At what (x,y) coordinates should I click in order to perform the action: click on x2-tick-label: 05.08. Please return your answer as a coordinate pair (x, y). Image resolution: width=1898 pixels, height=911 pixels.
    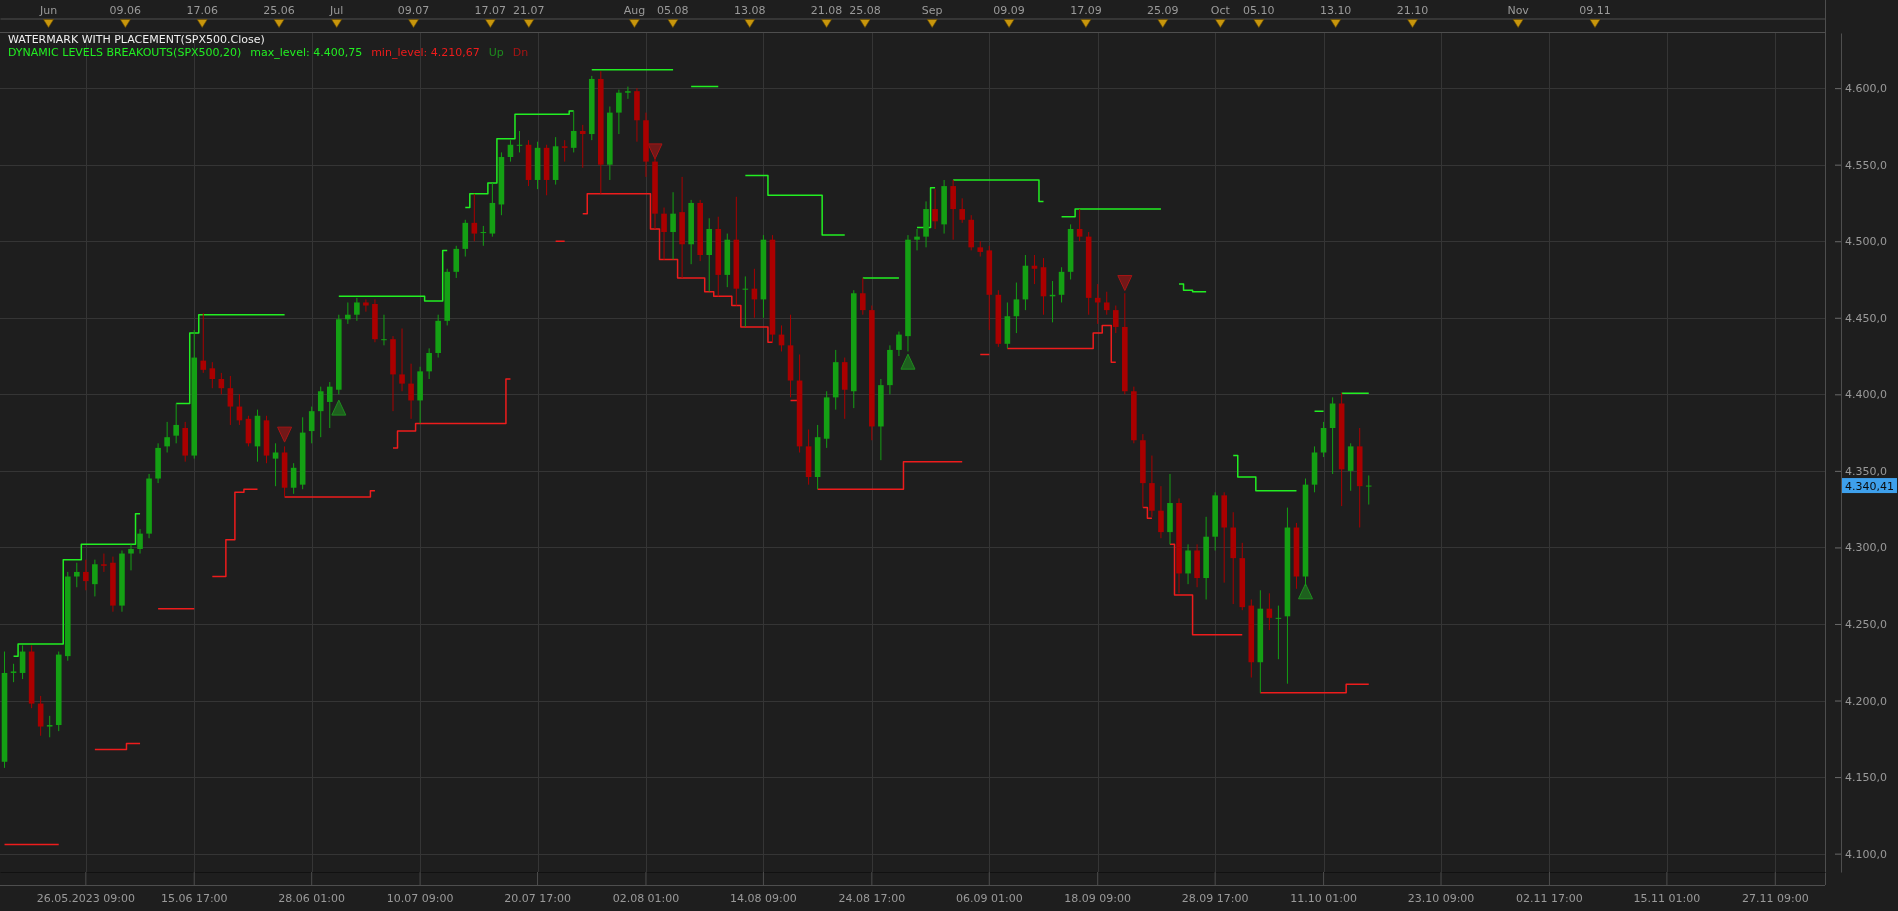
    Looking at the image, I should click on (673, 10).